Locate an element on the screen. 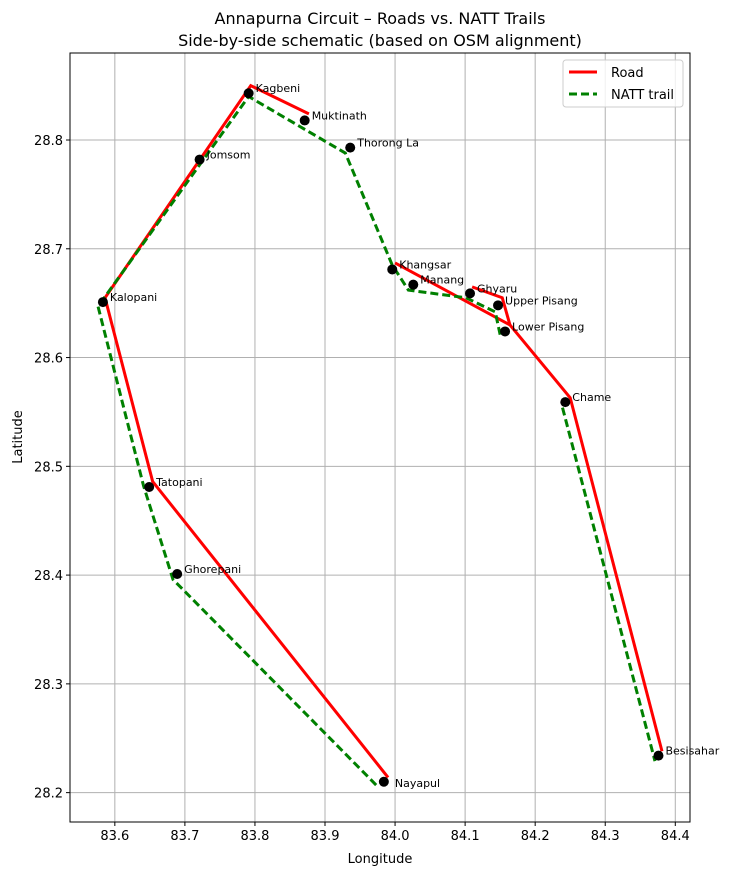  place-label: Tatopani is located at coordinates (178, 482).